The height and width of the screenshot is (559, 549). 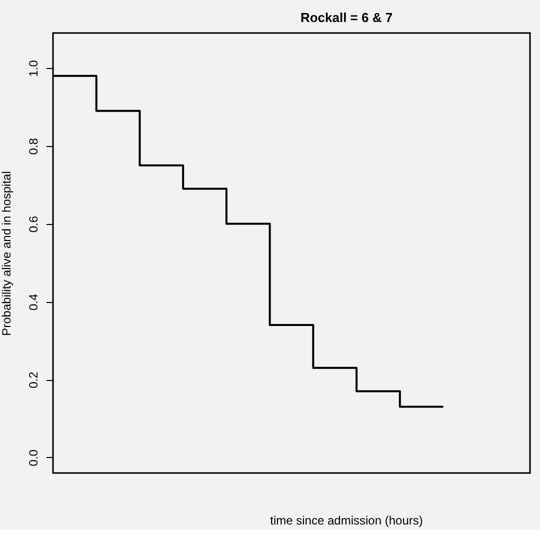 I want to click on y-tick-label: 0.8, so click(x=33, y=146).